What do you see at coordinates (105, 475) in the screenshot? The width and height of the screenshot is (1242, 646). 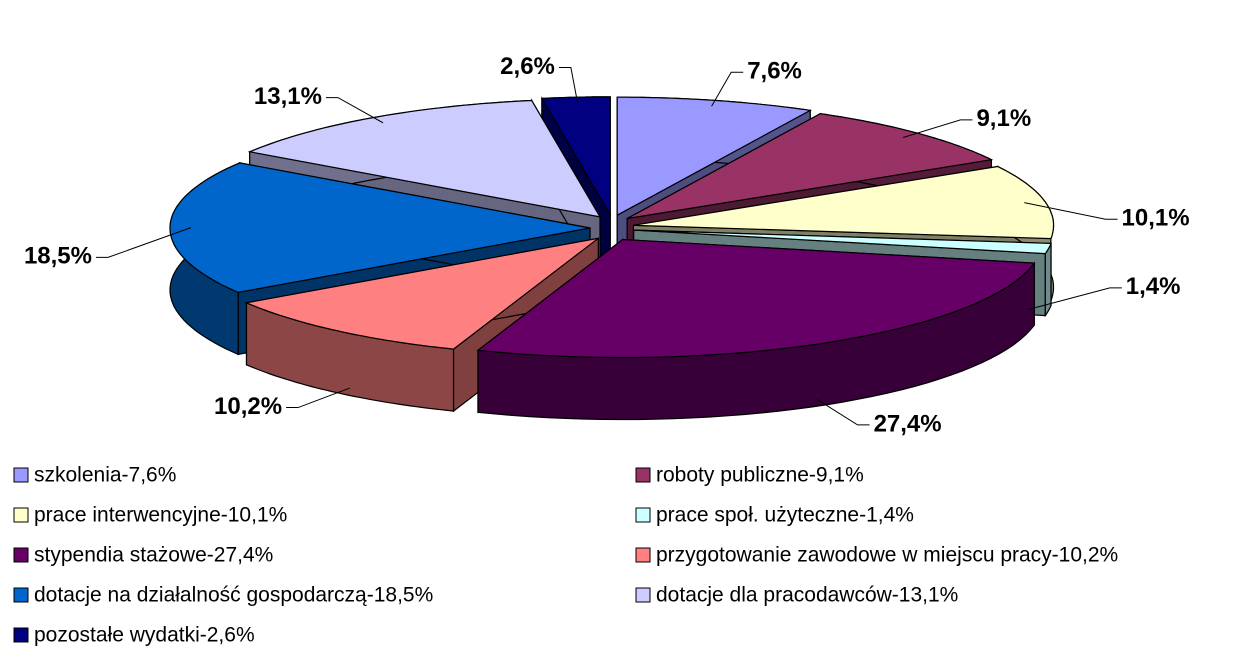 I see `legend-label: szkolenia-7,6%` at bounding box center [105, 475].